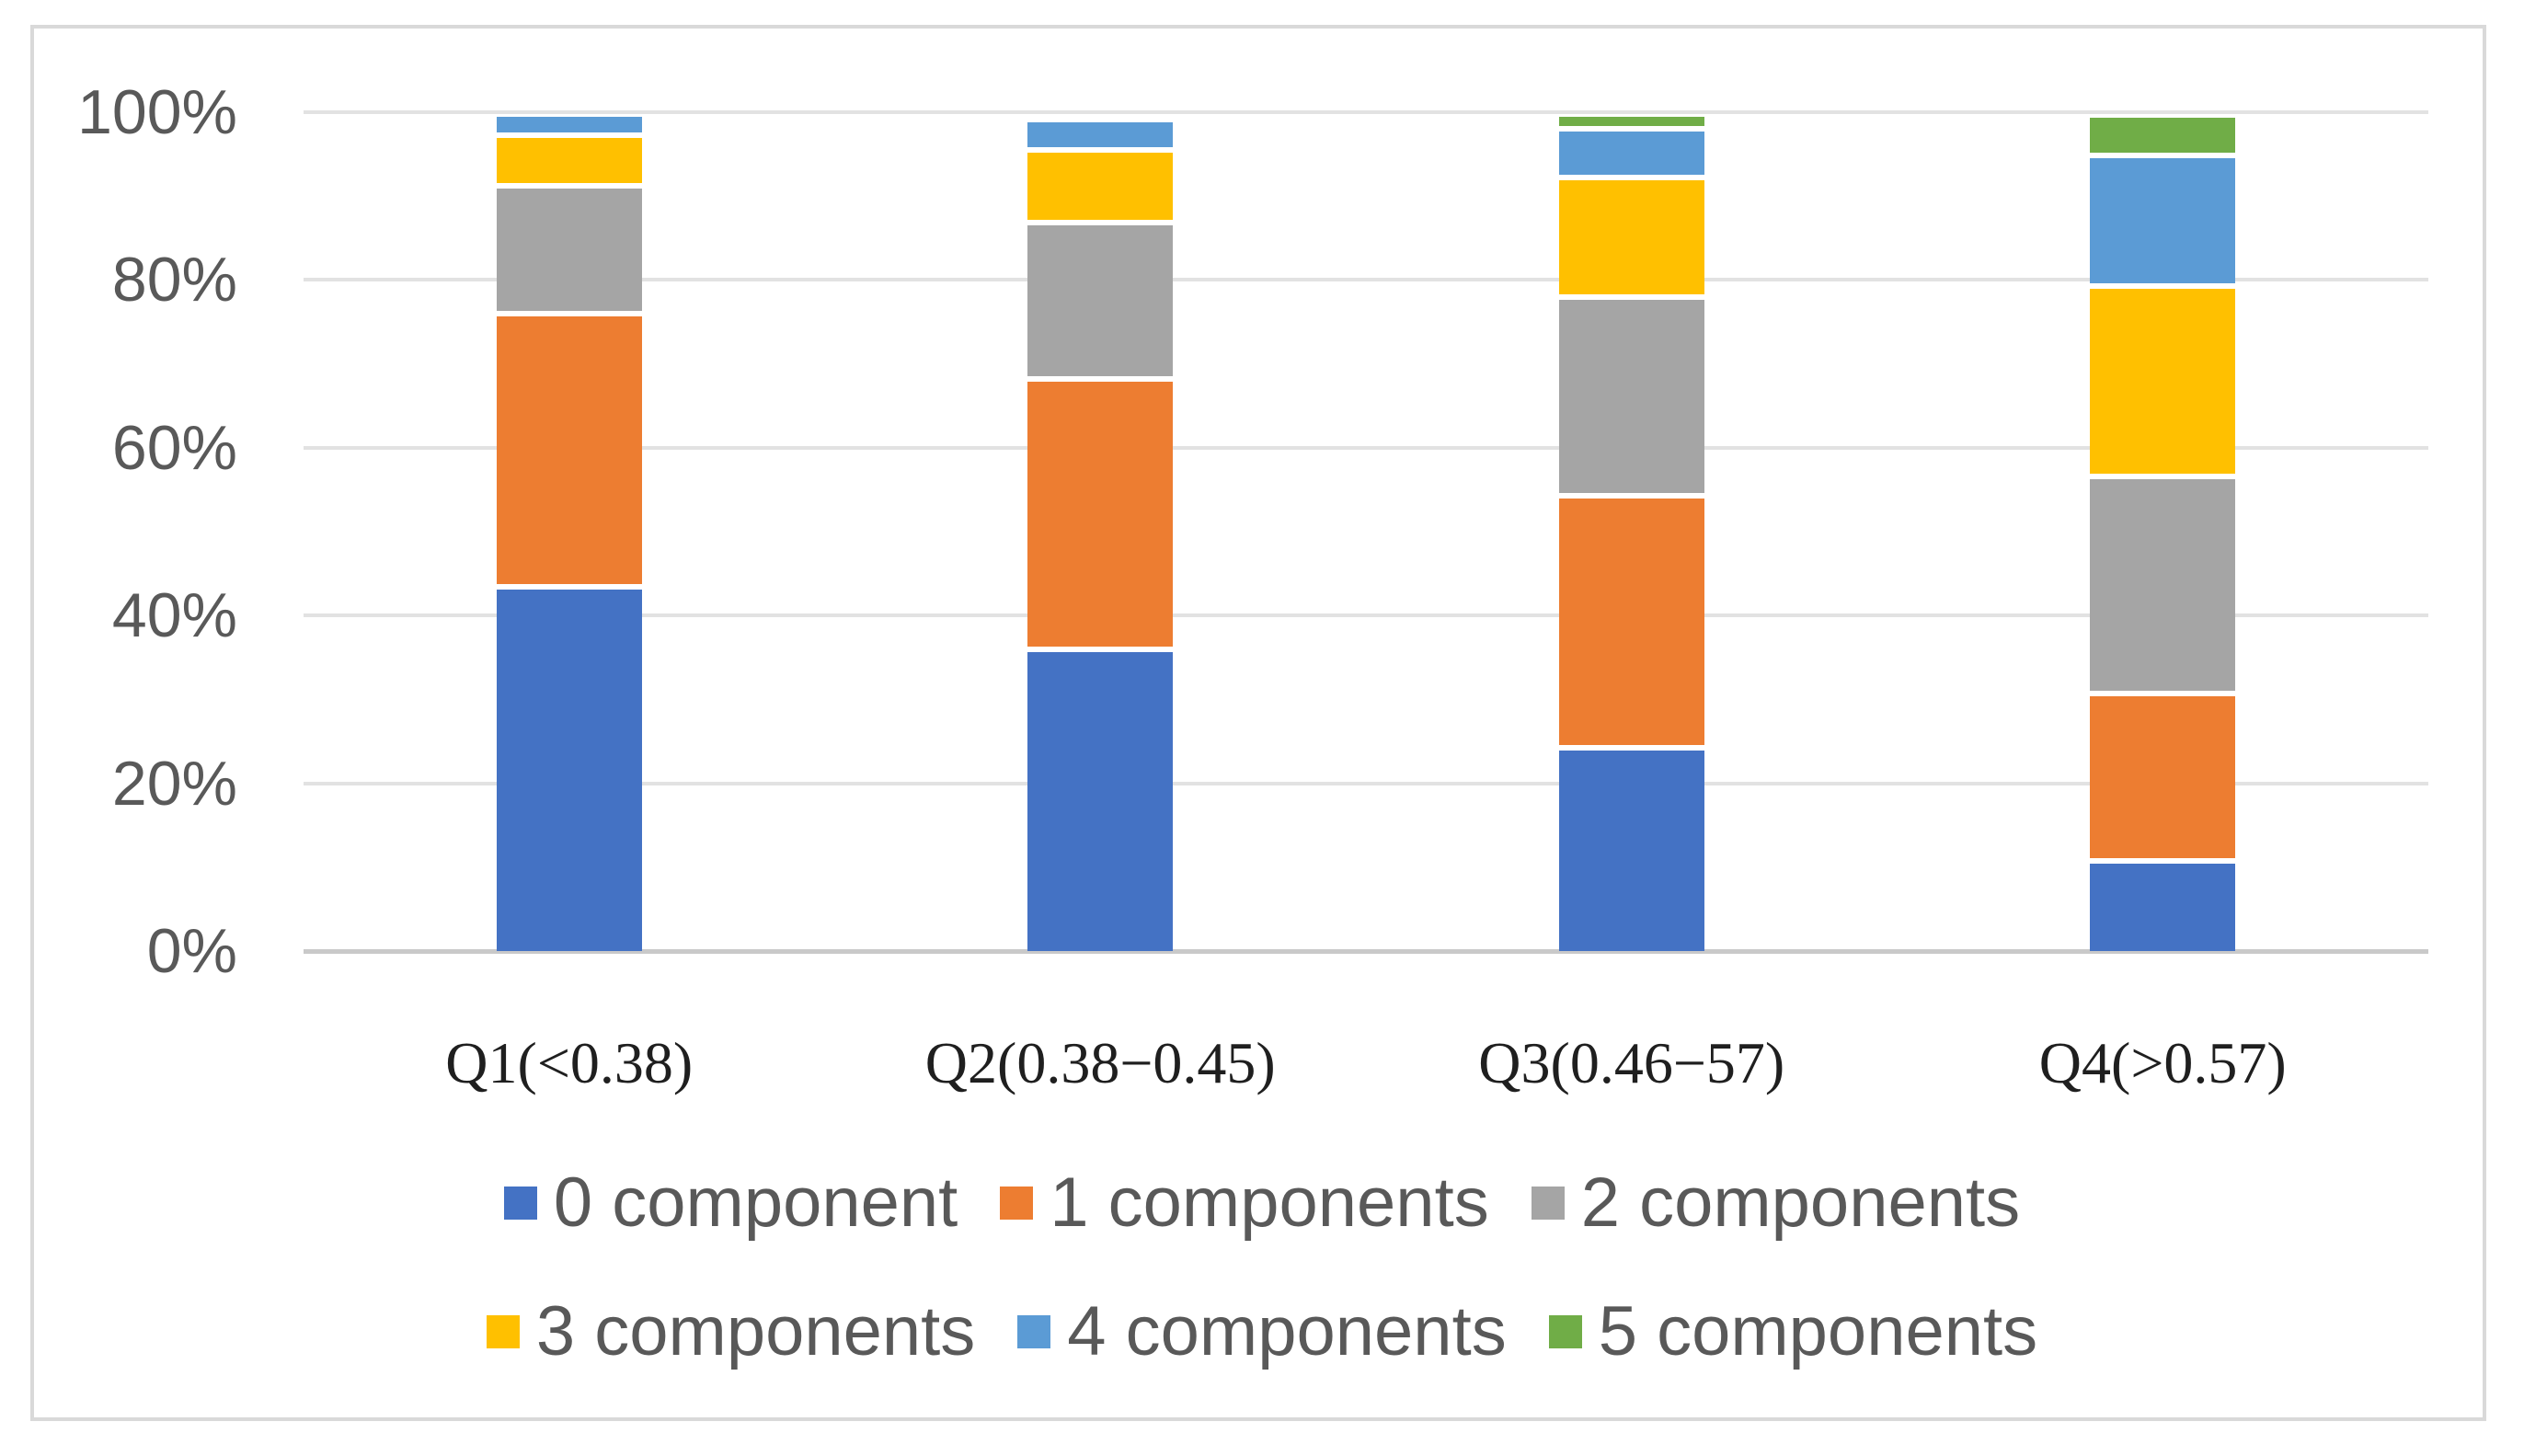 This screenshot has width=2524, height=1456. What do you see at coordinates (191, 951) in the screenshot?
I see `y-tick-label-0: 0%` at bounding box center [191, 951].